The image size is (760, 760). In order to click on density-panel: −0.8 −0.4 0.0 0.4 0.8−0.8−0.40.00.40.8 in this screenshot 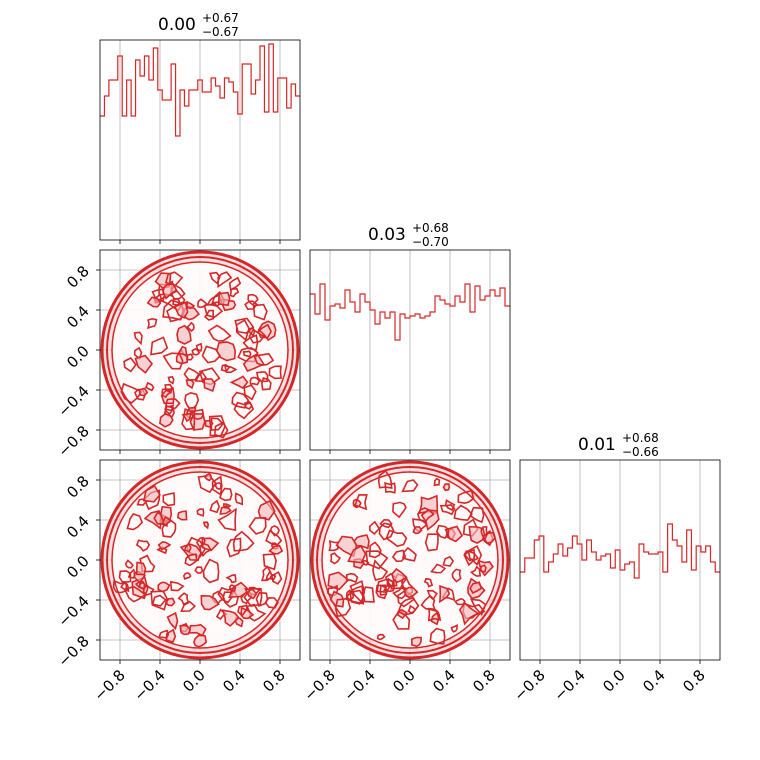, I will do `click(177, 582)`.